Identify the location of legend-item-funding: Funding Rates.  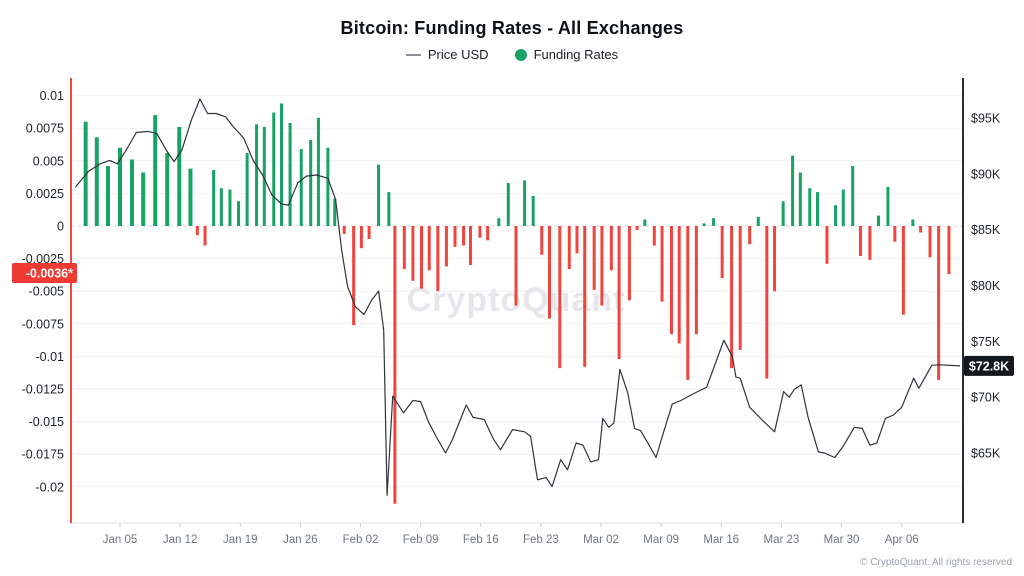
(566, 54).